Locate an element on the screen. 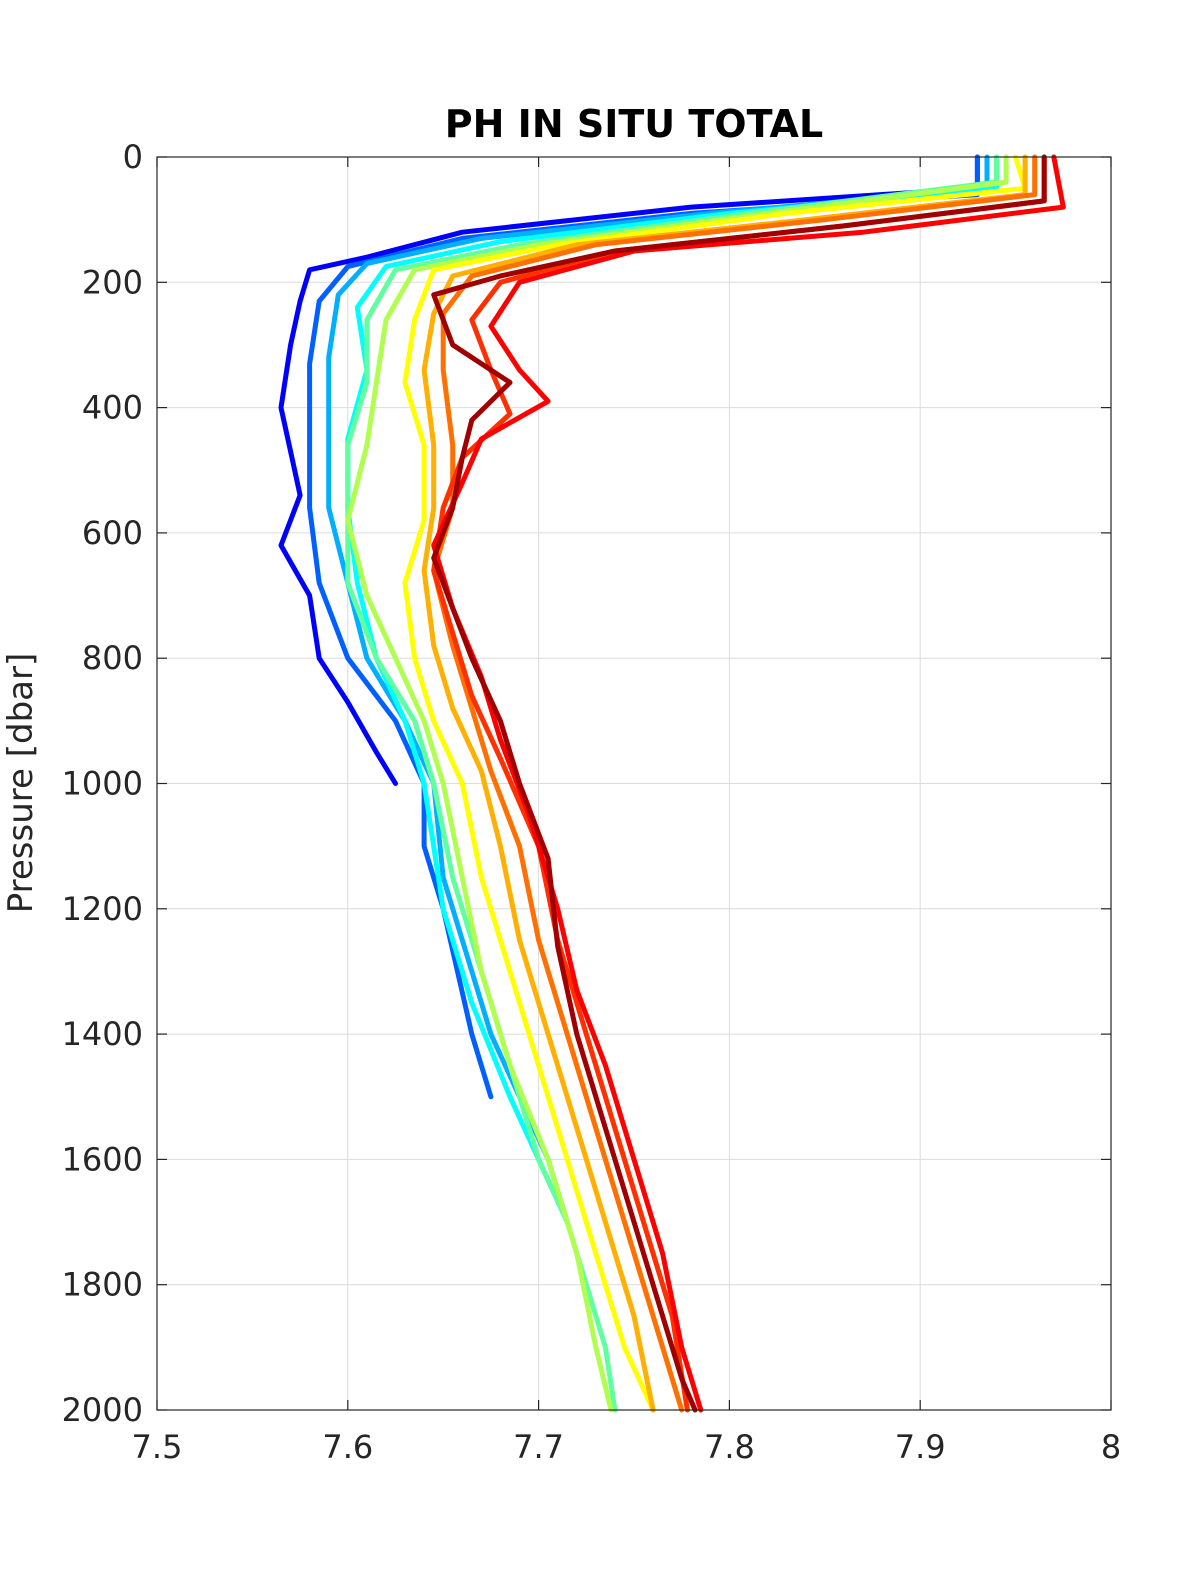  y-tick-label: 600 is located at coordinates (112, 533).